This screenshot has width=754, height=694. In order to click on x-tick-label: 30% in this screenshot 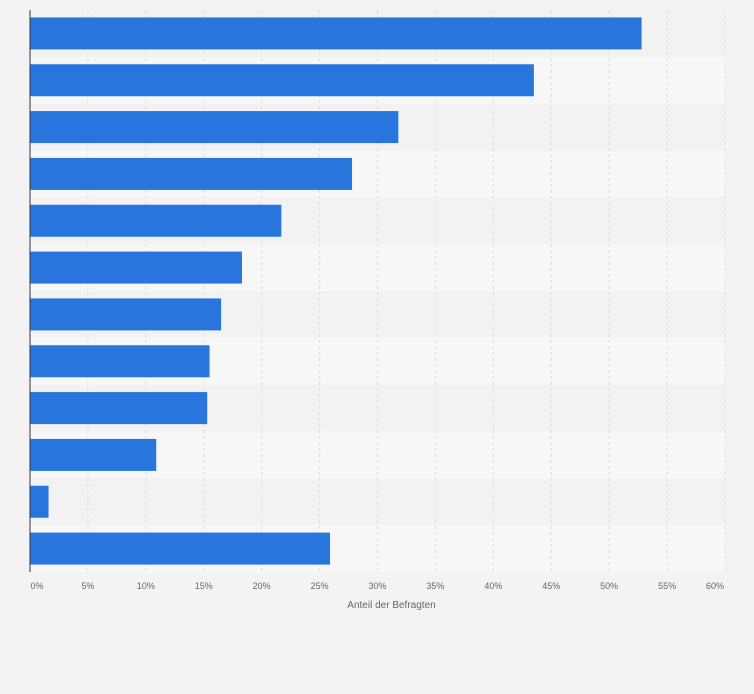, I will do `click(377, 586)`.